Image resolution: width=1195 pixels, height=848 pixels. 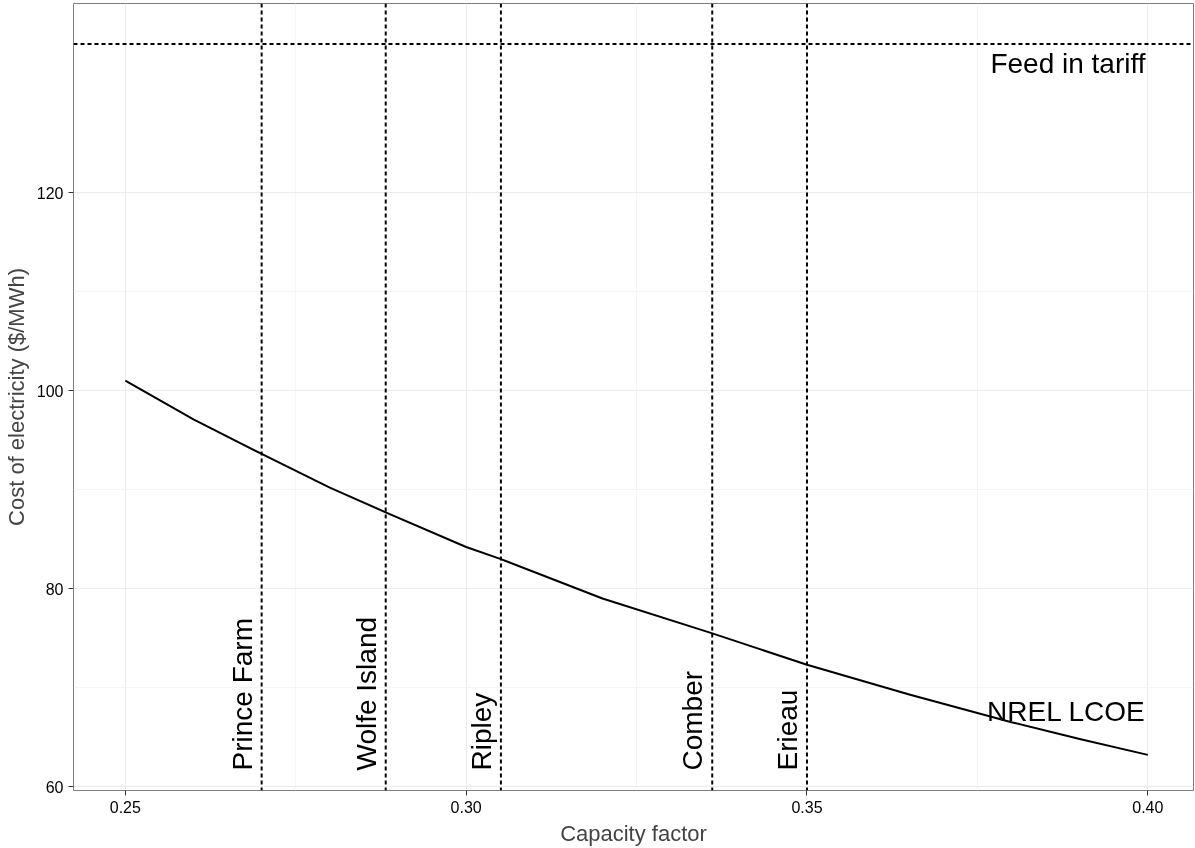 What do you see at coordinates (787, 730) in the screenshot?
I see `ref-line-label: Erieau` at bounding box center [787, 730].